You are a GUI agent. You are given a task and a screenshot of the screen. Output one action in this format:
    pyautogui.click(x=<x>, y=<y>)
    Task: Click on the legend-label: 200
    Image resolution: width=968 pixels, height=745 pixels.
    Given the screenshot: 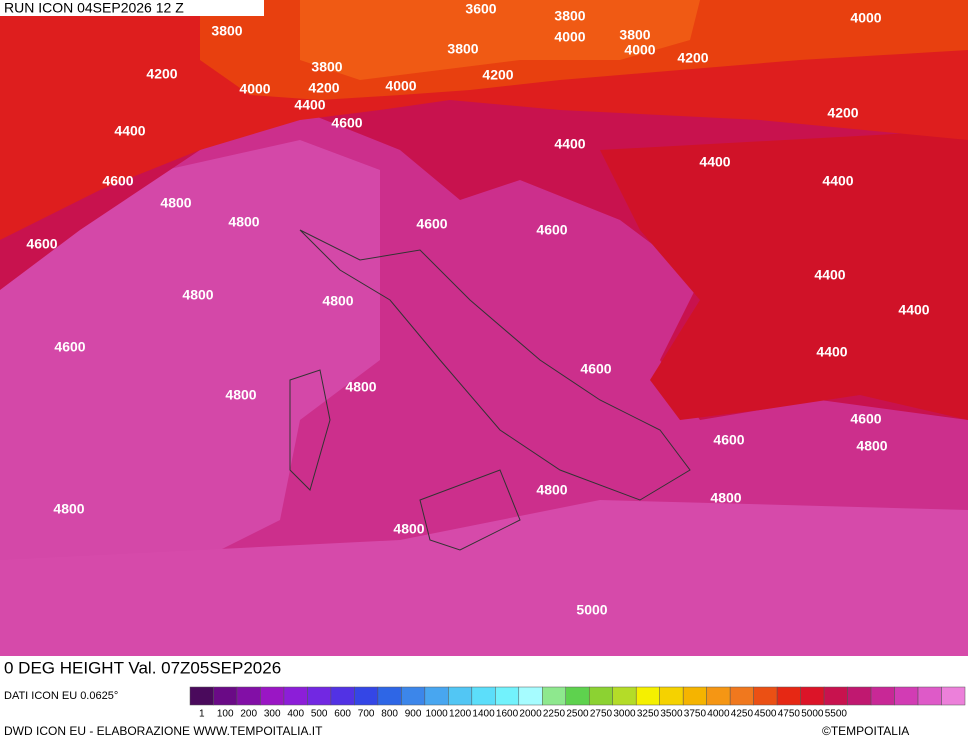 What is the action you would take?
    pyautogui.click(x=248, y=714)
    